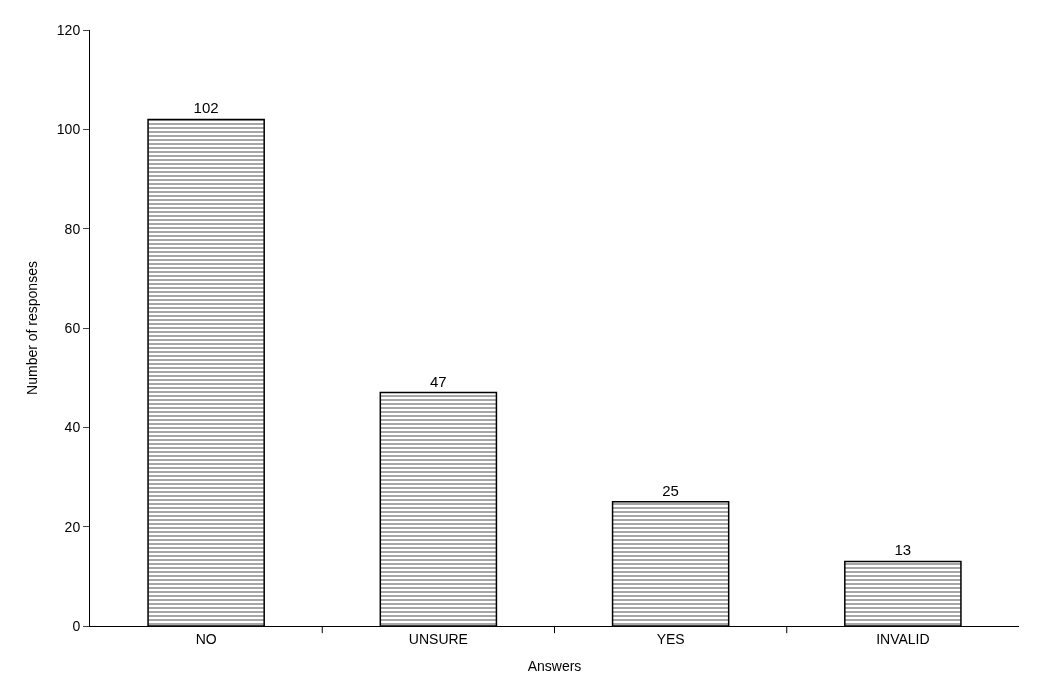  Describe the element at coordinates (438, 381) in the screenshot. I see `data-label: 47` at that location.